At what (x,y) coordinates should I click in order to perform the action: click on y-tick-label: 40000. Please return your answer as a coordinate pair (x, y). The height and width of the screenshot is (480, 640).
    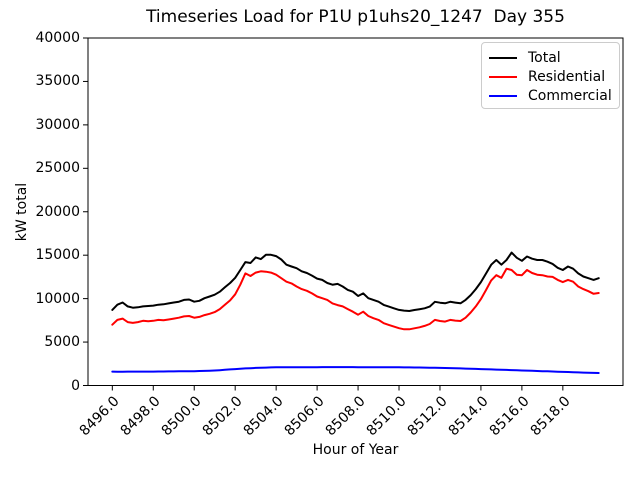
    Looking at the image, I should click on (57, 38).